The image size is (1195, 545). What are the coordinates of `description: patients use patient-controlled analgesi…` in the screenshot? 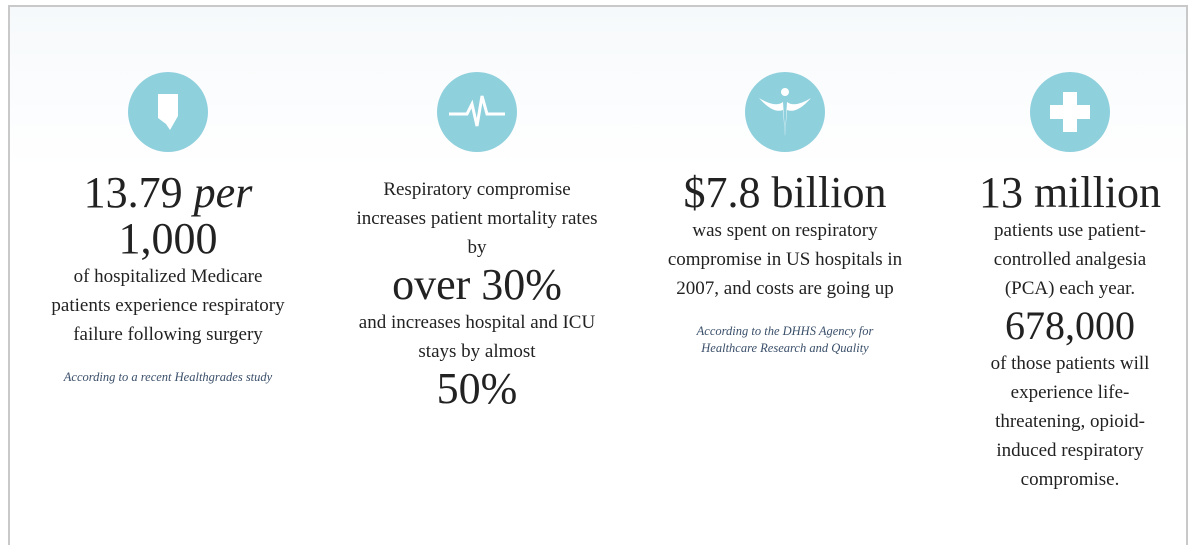 It's located at (1070, 259).